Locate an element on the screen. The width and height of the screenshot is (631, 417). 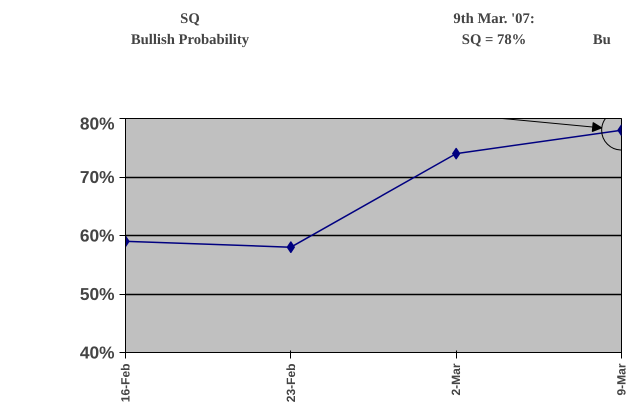
x-tick-label: 2-Mar is located at coordinates (456, 379).